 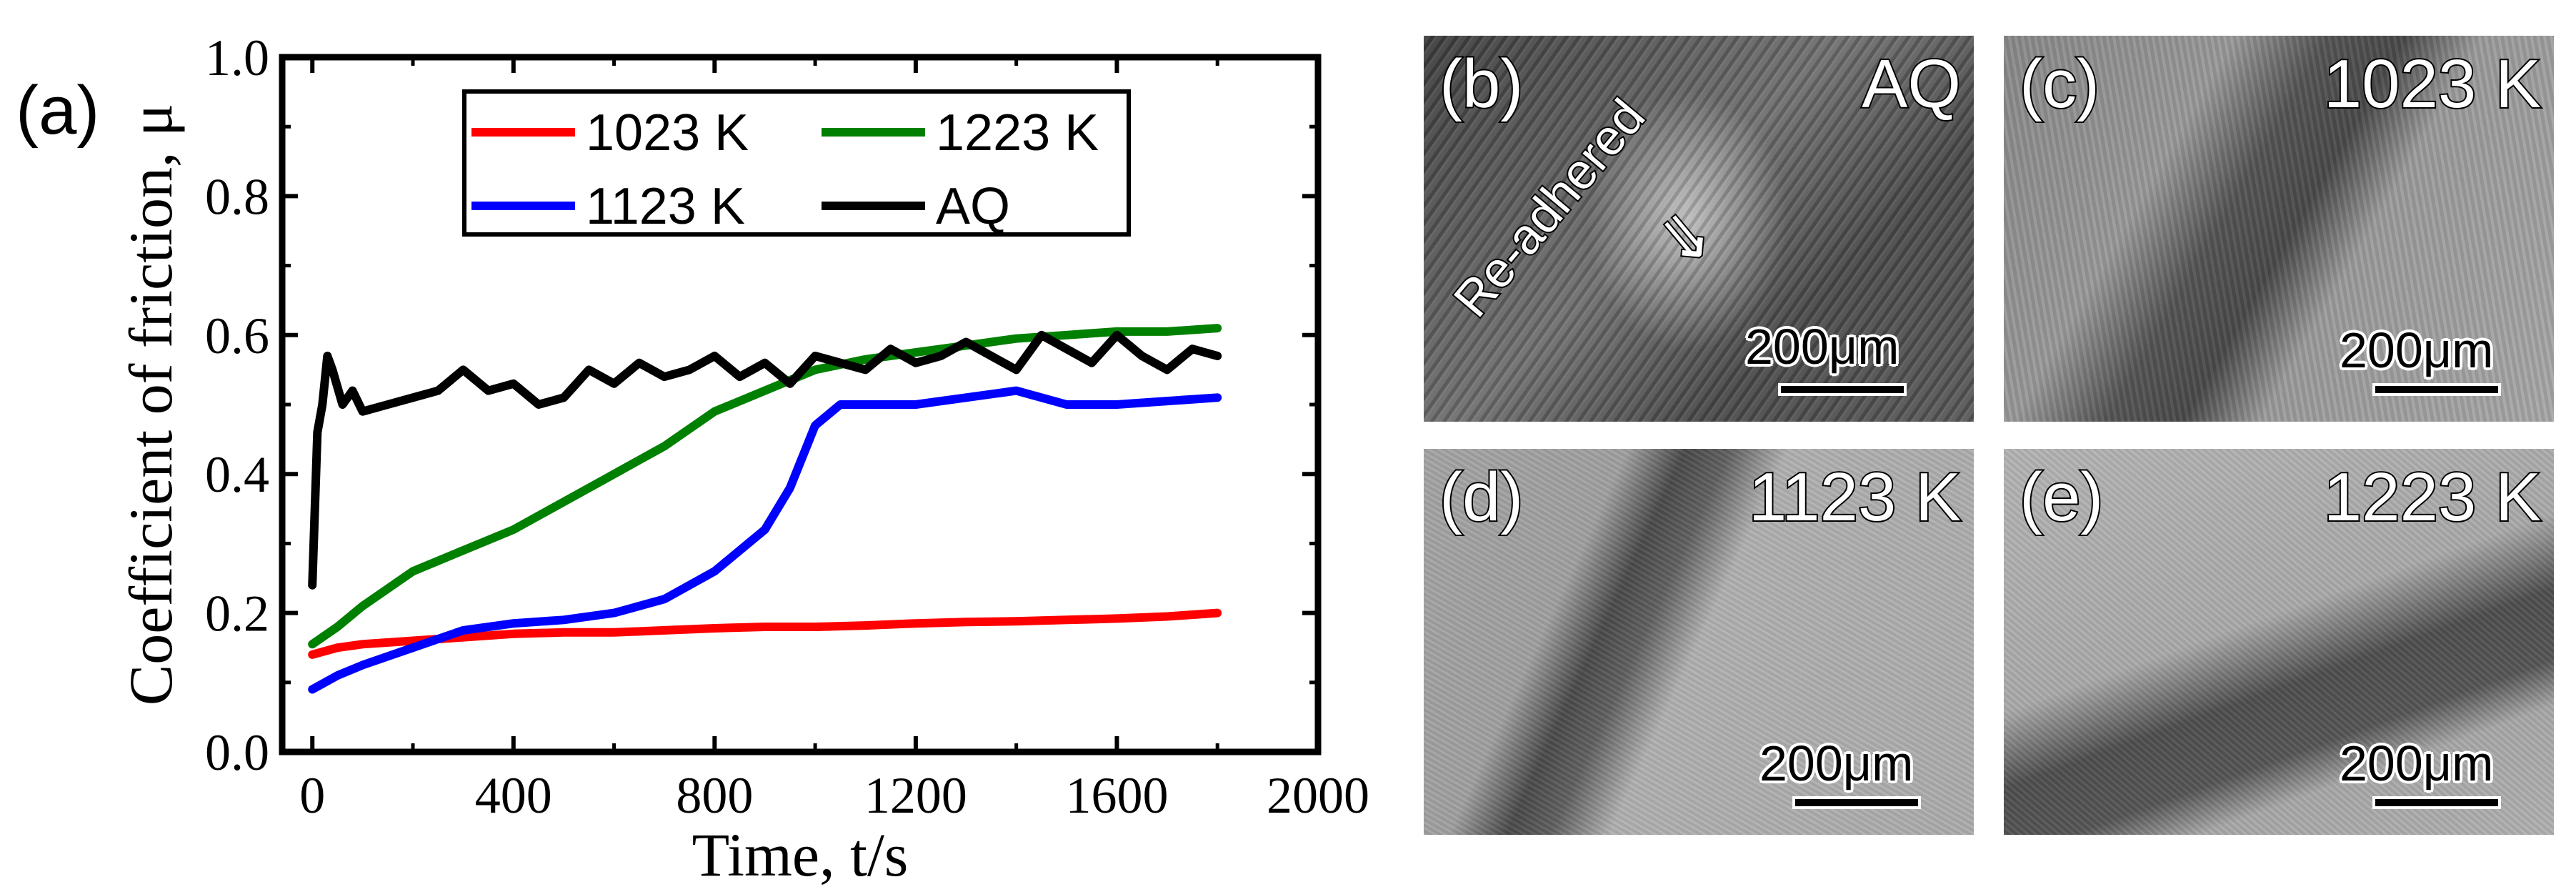 What do you see at coordinates (665, 206) in the screenshot?
I see `legend-label-1123: 1123 K` at bounding box center [665, 206].